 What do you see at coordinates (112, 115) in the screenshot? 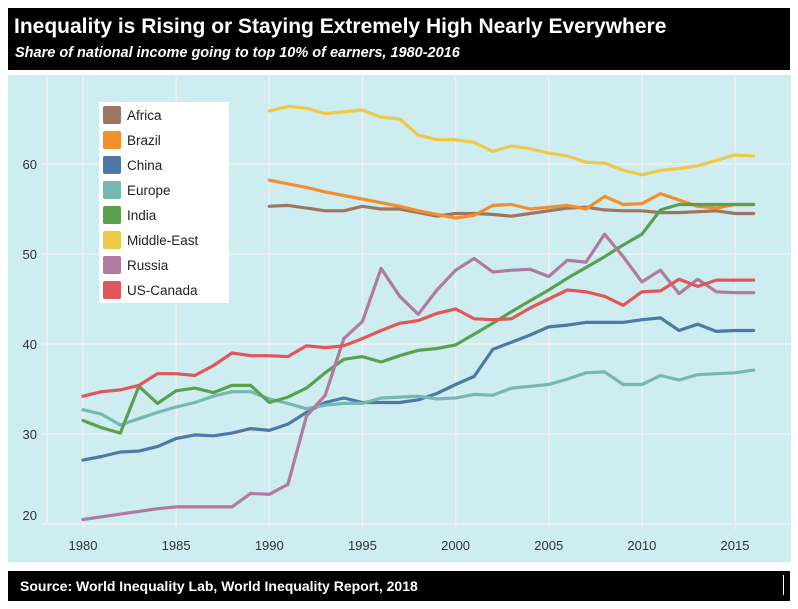
I see `legend-swatch-africa` at bounding box center [112, 115].